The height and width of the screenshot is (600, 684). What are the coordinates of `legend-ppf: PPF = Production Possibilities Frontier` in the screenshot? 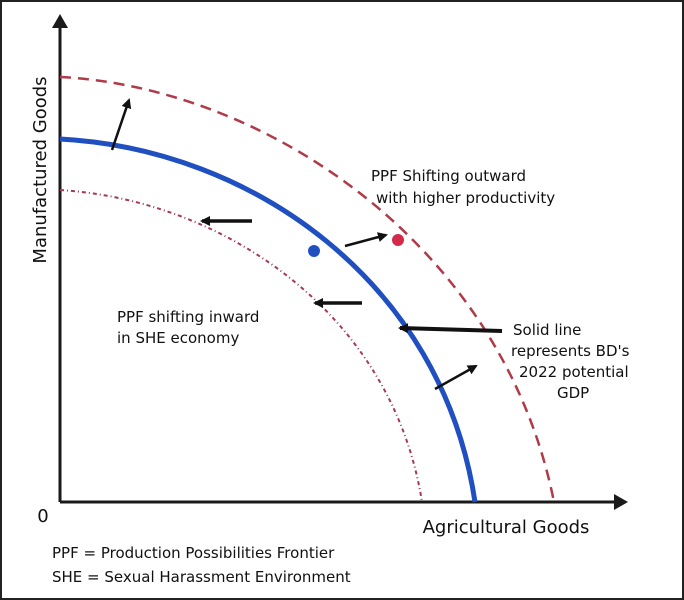 It's located at (193, 553).